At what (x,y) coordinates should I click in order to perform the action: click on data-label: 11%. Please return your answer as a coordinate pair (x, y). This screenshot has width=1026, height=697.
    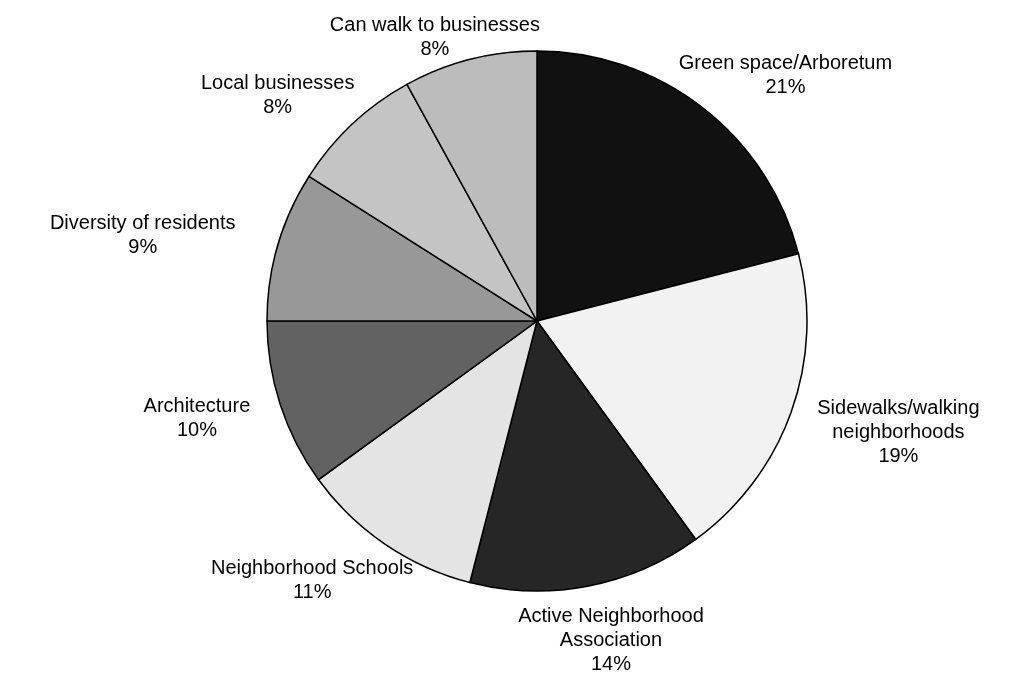
    Looking at the image, I should click on (312, 591).